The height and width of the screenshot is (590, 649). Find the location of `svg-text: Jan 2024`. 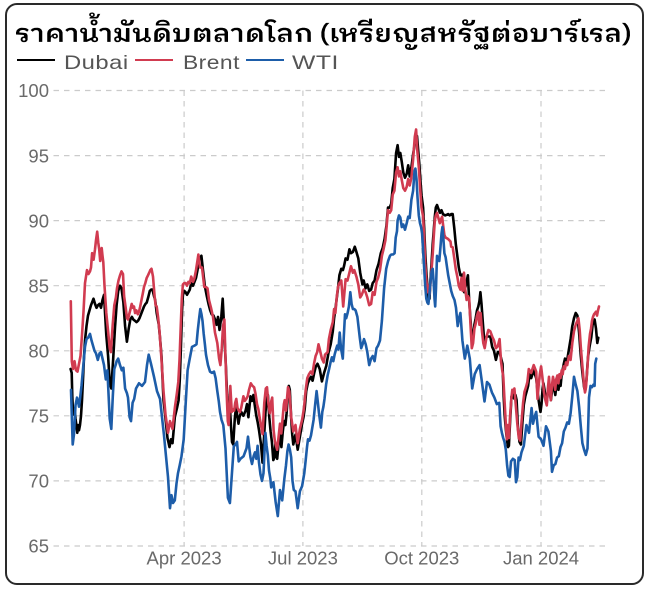

svg-text: Jan 2024 is located at coordinates (541, 558).